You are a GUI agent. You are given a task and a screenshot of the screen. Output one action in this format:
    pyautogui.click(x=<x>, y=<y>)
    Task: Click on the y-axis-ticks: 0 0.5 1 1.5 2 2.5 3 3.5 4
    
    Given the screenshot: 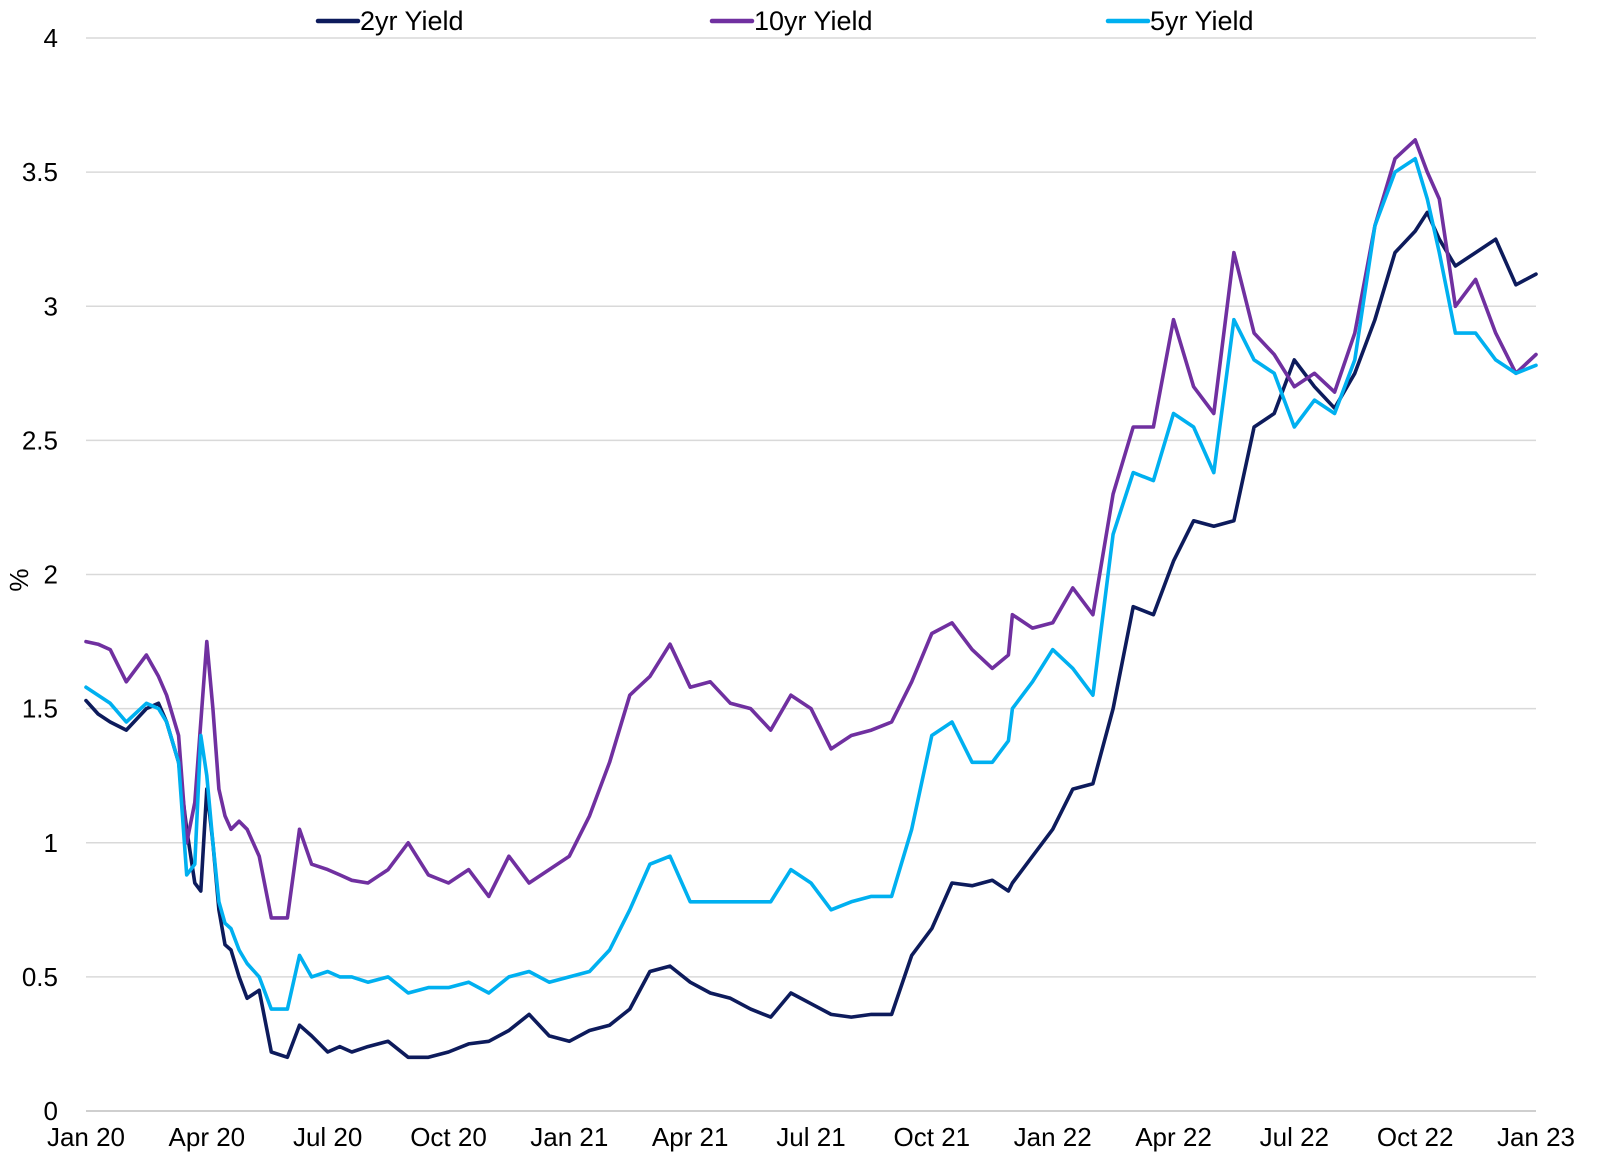 What is the action you would take?
    pyautogui.click(x=40, y=574)
    